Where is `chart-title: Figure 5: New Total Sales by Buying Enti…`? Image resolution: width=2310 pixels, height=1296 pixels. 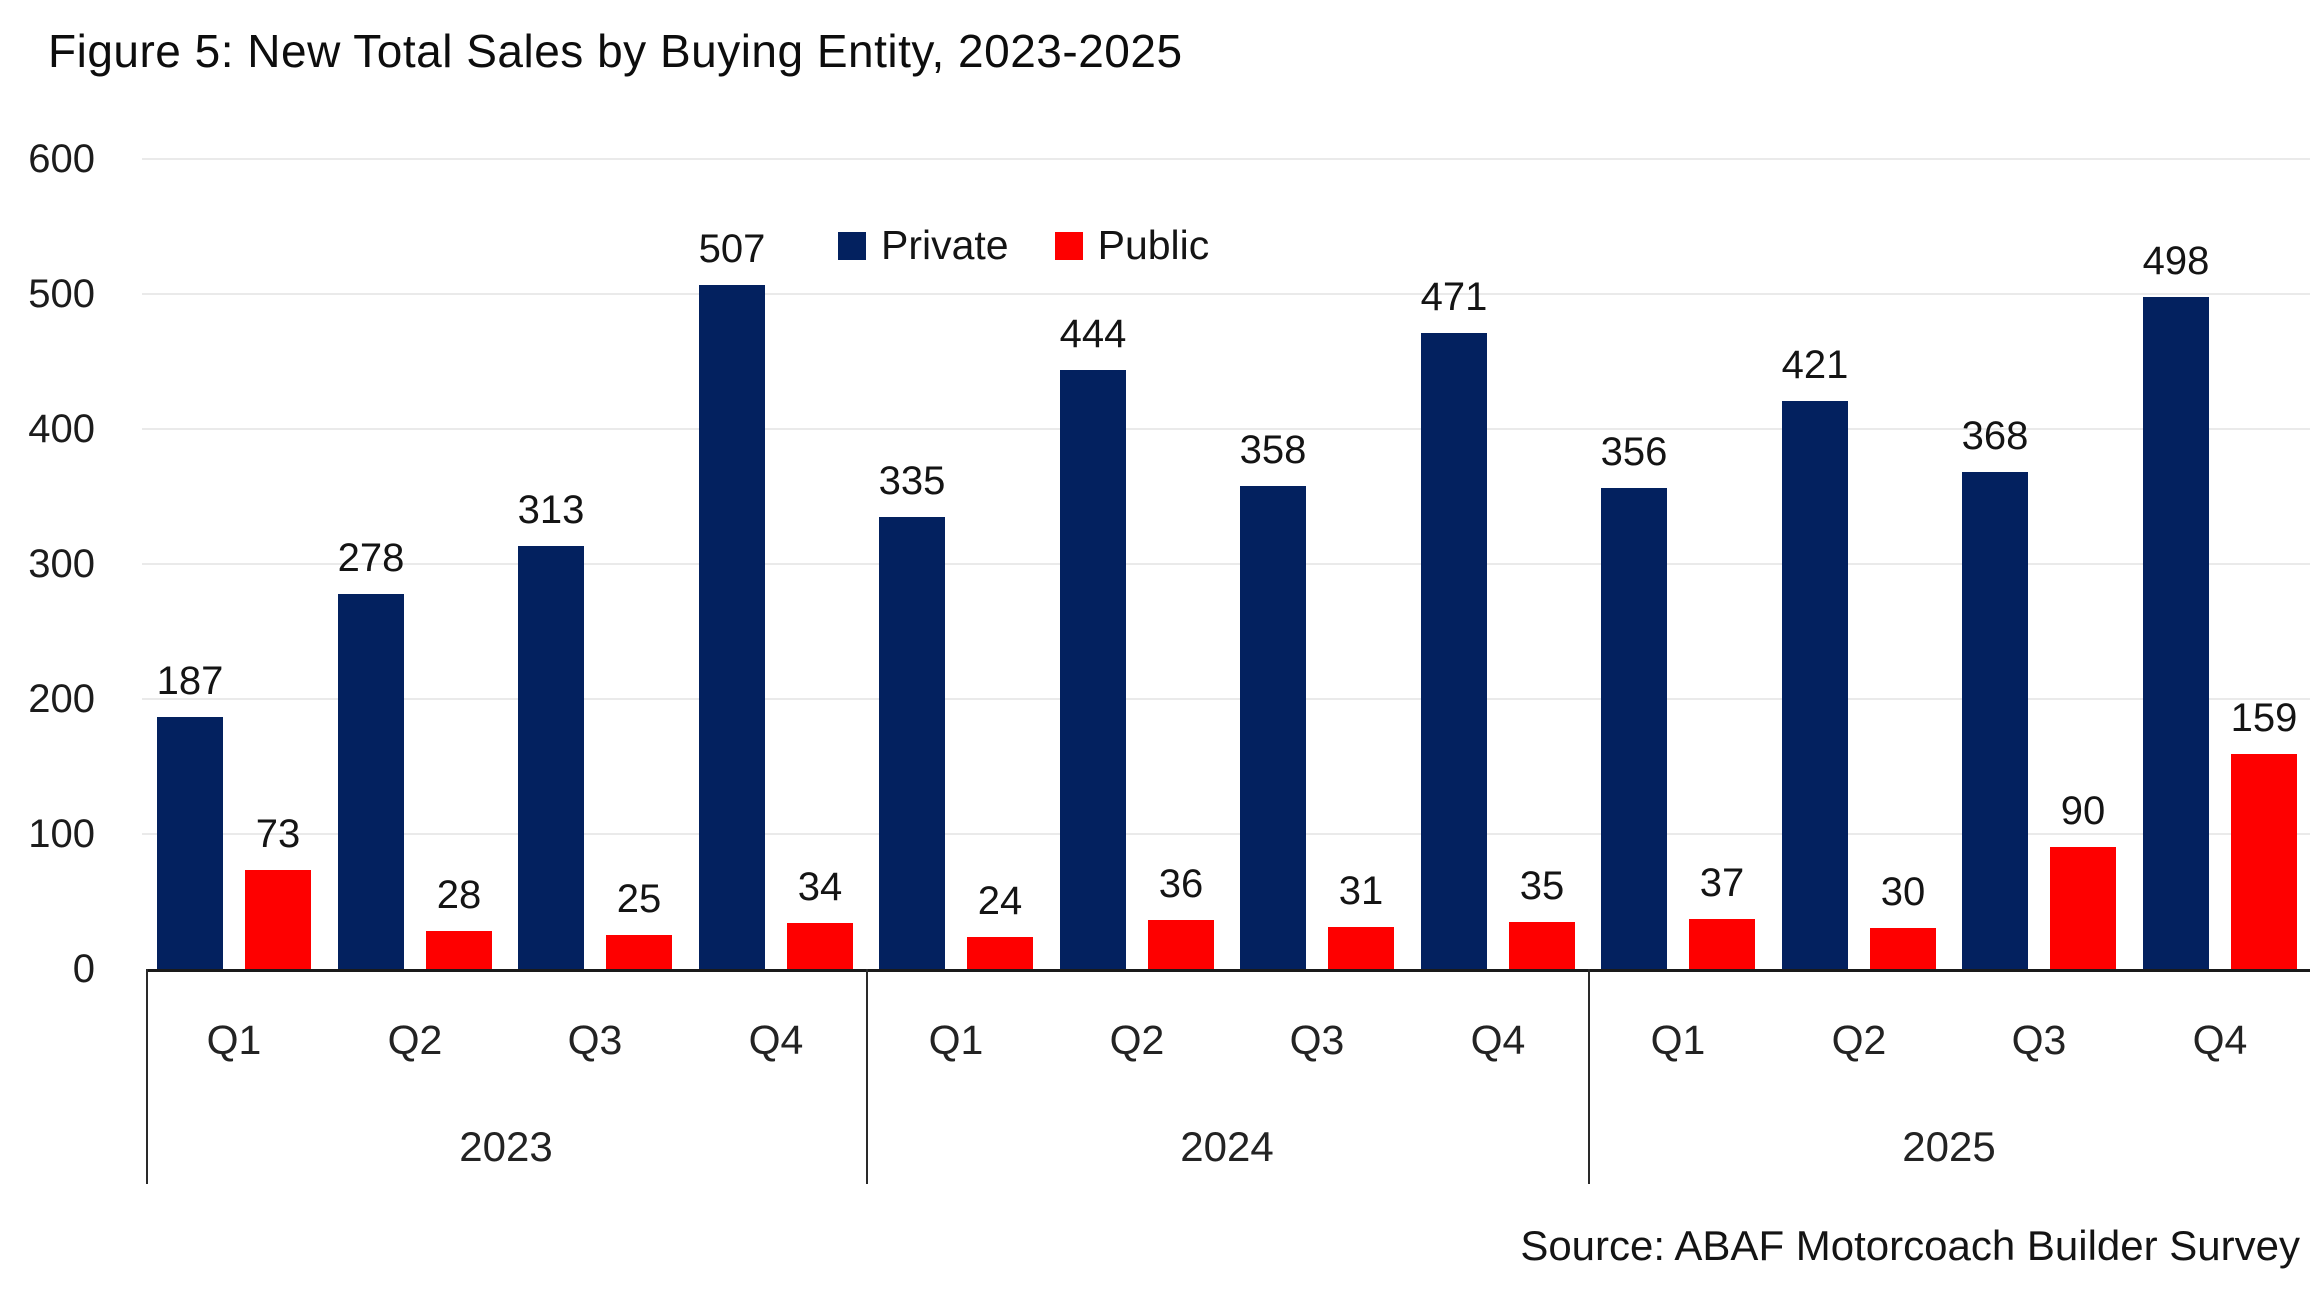 chart-title: Figure 5: New Total Sales by Buying Enti… is located at coordinates (615, 51).